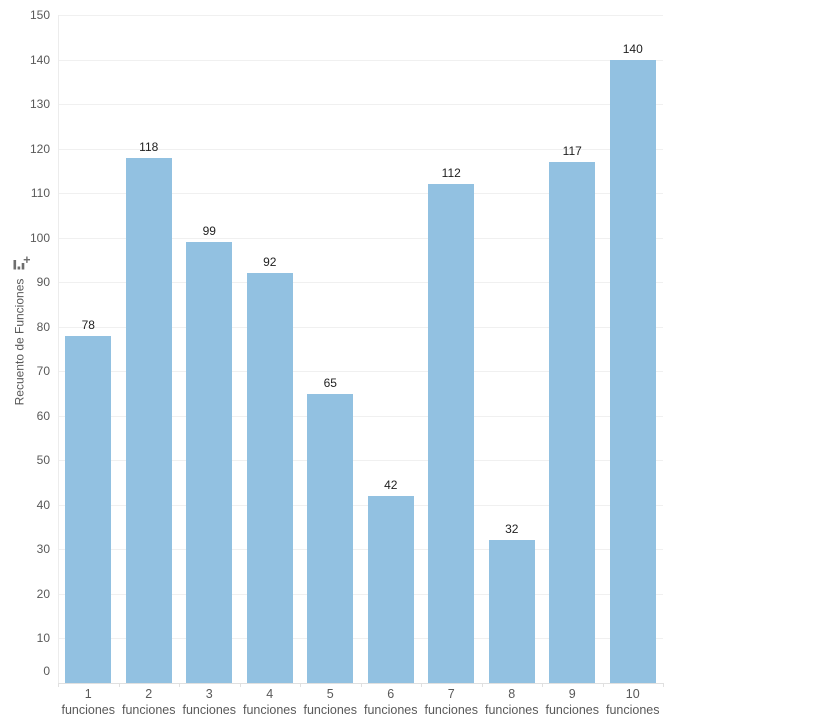 The image size is (823, 725). I want to click on bar-value-label: 92, so click(270, 262).